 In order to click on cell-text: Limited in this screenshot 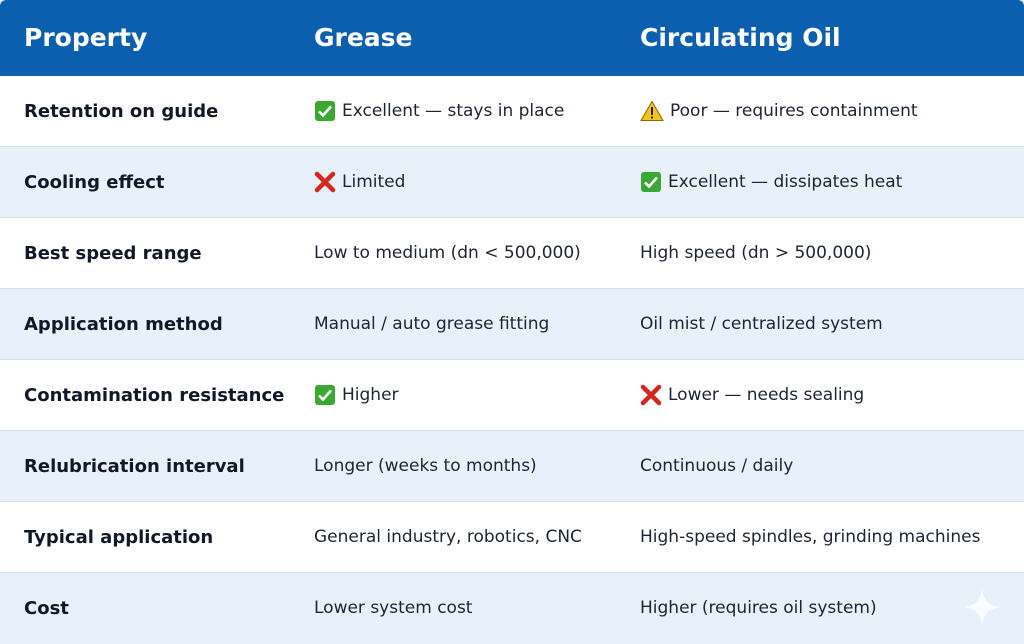, I will do `click(374, 182)`.